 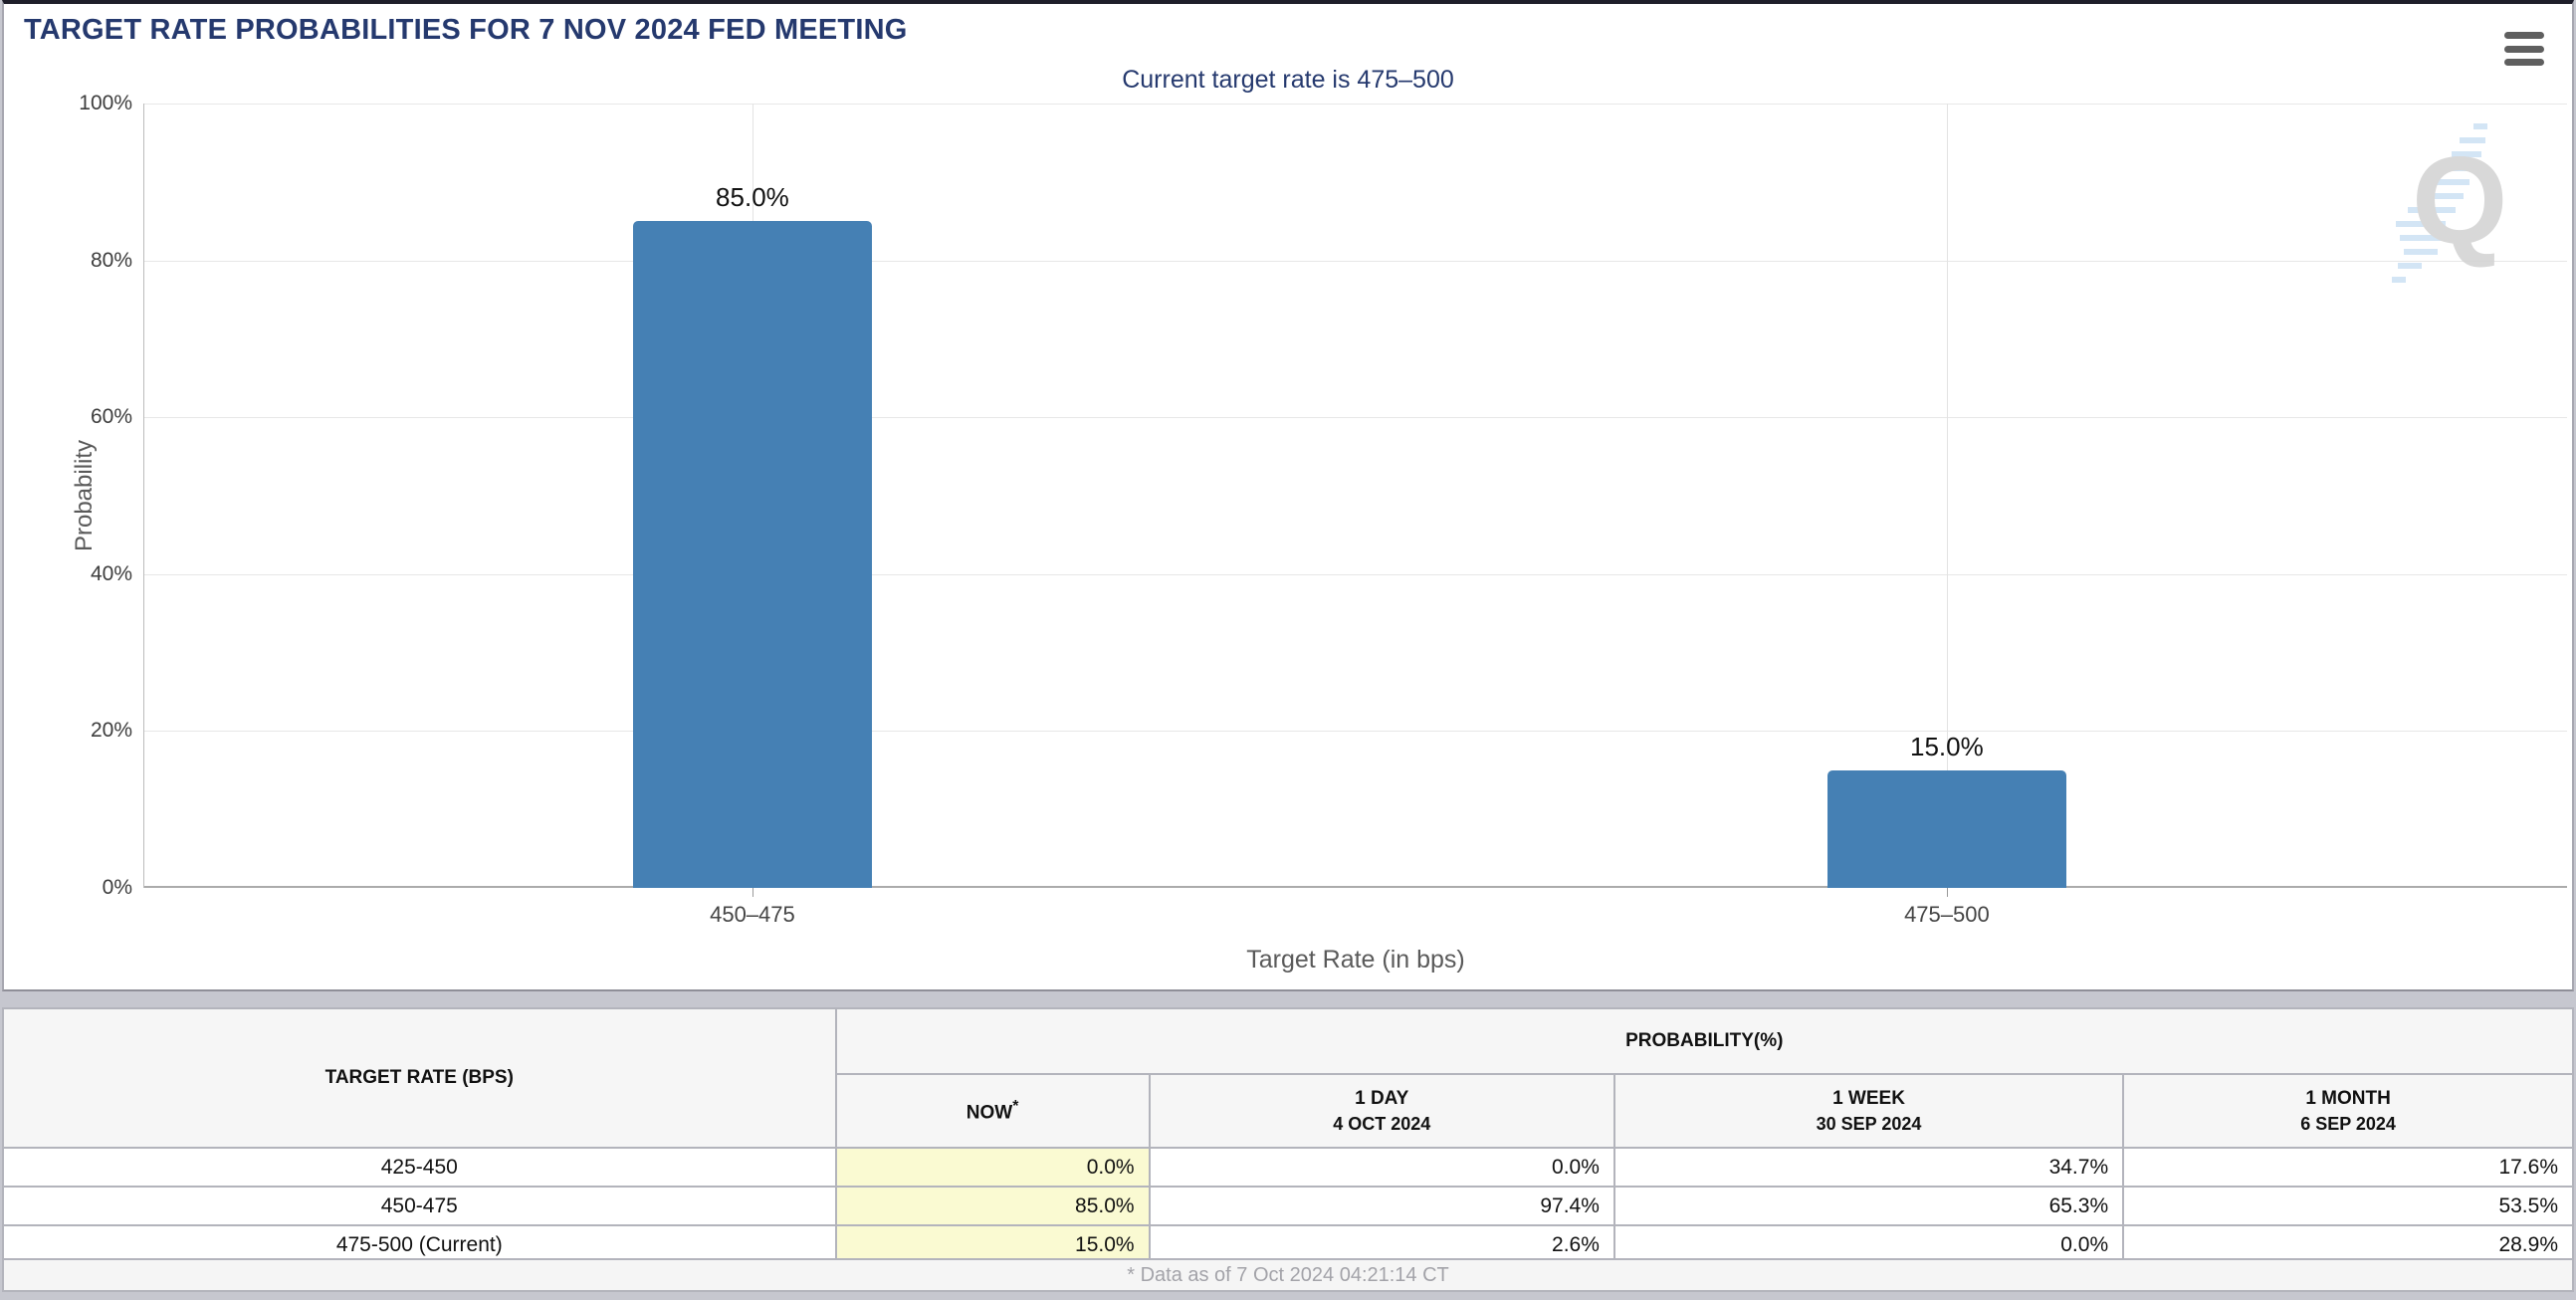 I want to click on quikstrike-watermark-icon: Q, so click(x=2449, y=203).